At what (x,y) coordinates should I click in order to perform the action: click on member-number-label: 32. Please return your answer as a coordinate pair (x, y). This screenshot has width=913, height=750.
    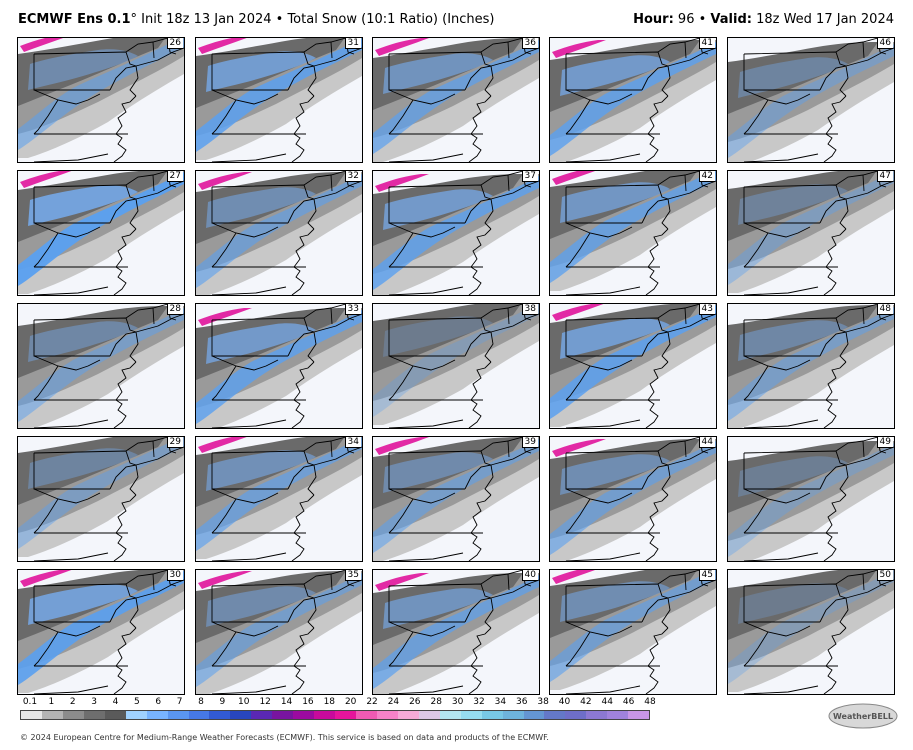
    Looking at the image, I should click on (352, 176).